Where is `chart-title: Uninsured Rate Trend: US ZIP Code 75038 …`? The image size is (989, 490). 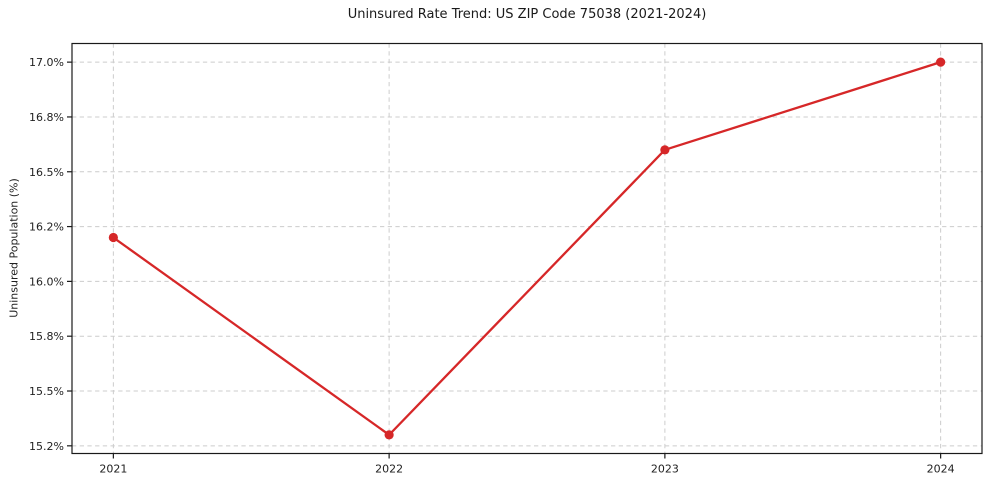 chart-title: Uninsured Rate Trend: US ZIP Code 75038 … is located at coordinates (527, 14).